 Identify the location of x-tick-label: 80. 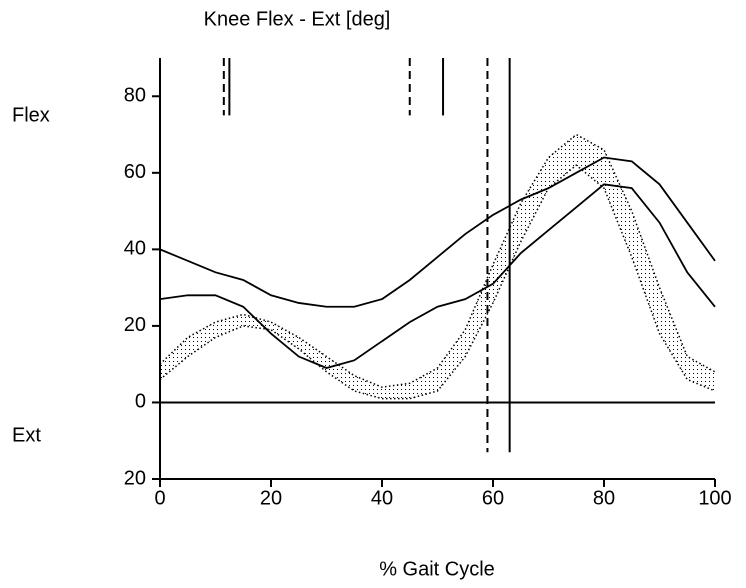
(604, 498).